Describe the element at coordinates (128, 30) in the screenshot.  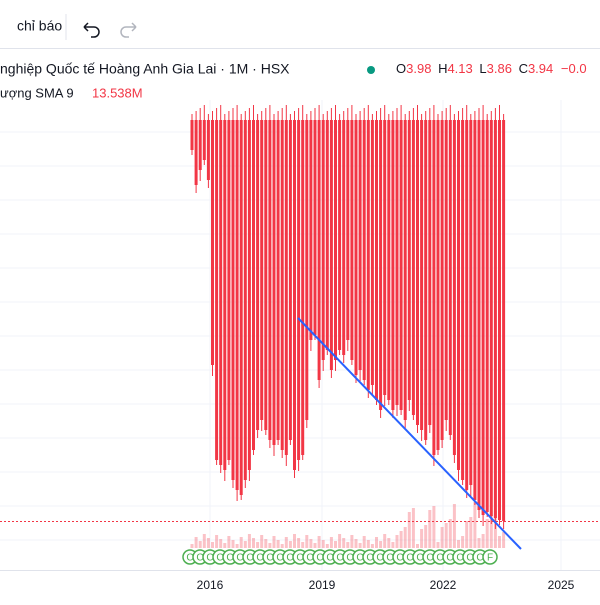
I see `redo-button` at that location.